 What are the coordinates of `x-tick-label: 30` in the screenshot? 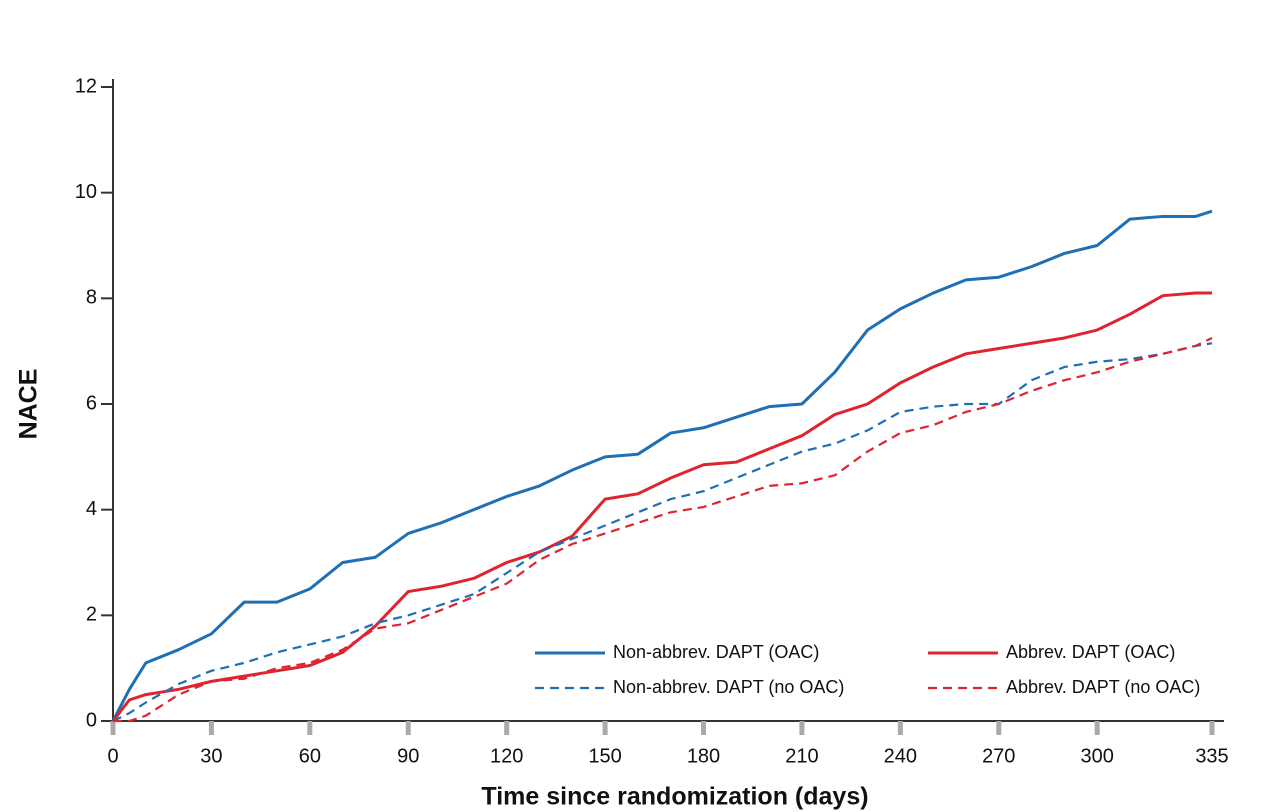 It's located at (211, 756).